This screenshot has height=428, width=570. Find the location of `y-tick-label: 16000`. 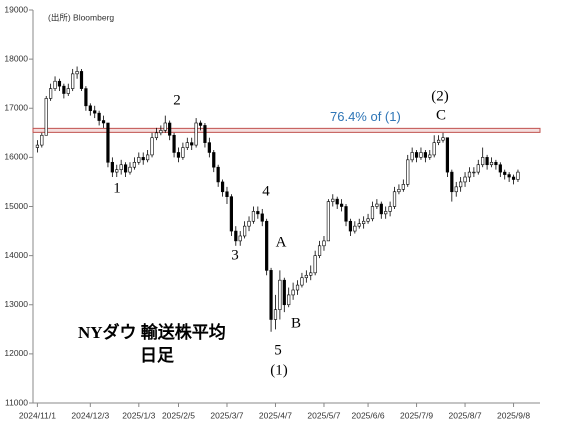

y-tick-label: 16000 is located at coordinates (16, 157).